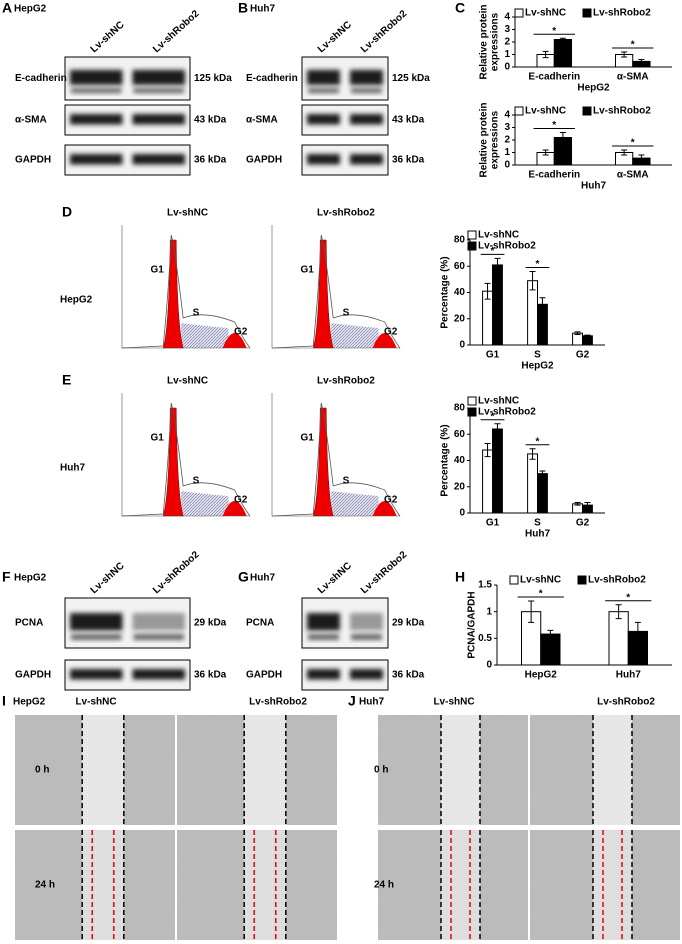 This screenshot has width=682, height=944. I want to click on y-tick-label: 40, so click(460, 292).